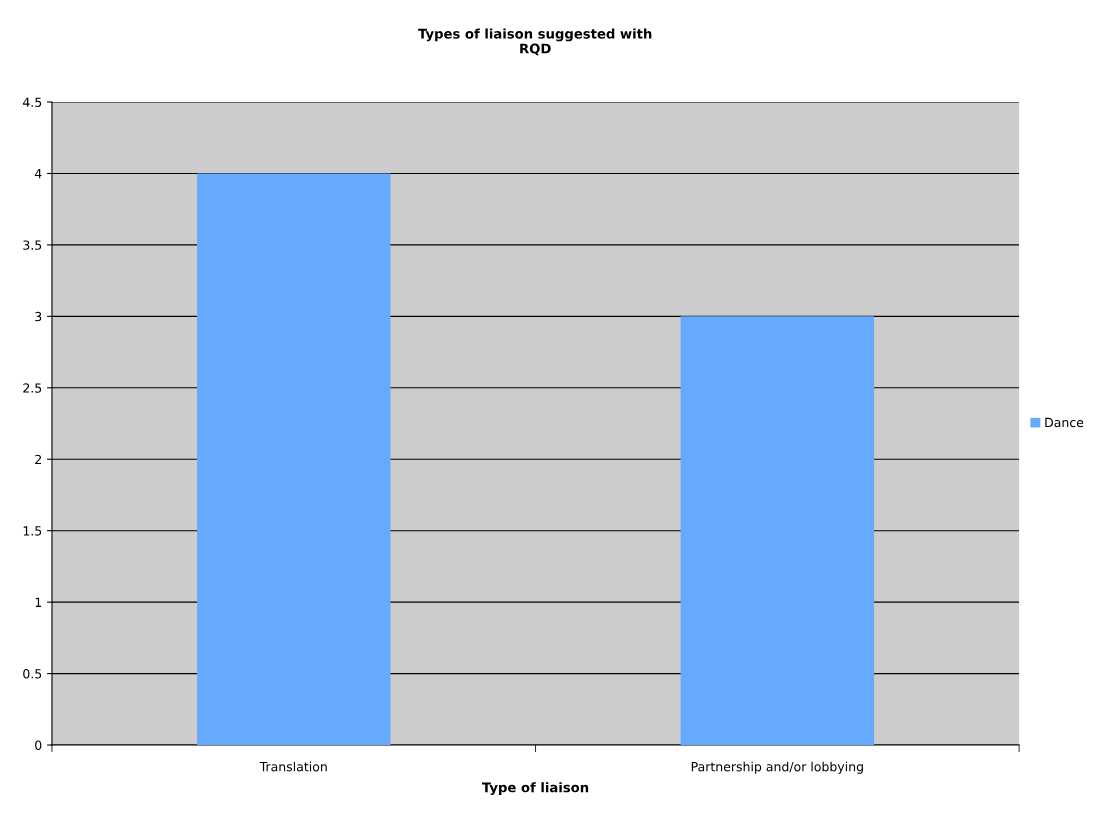 The image size is (1115, 813). Describe the element at coordinates (32, 674) in the screenshot. I see `y-tick-label: 0.5` at that location.